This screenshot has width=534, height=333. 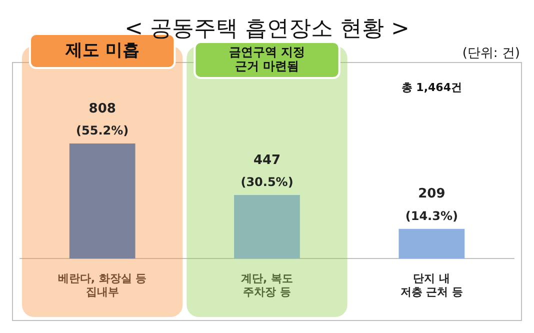 I want to click on data-label: 209 (14.3%), so click(x=431, y=204).